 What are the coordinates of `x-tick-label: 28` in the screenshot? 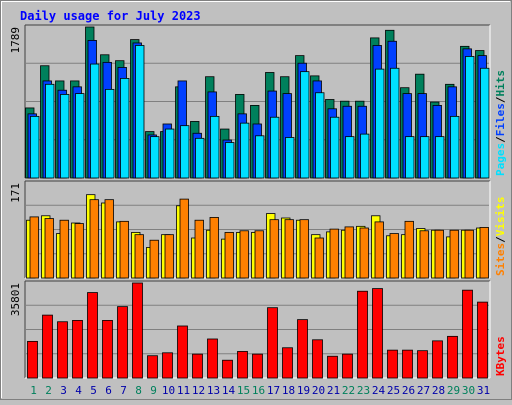 It's located at (438, 390).